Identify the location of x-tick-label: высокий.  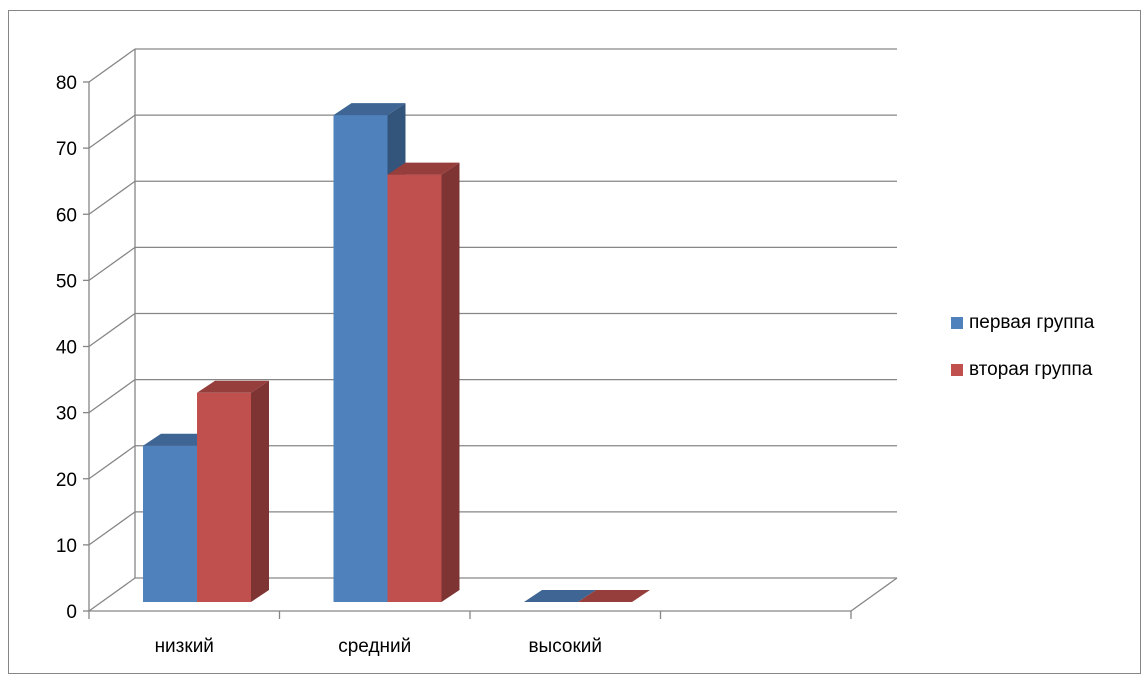
(565, 646).